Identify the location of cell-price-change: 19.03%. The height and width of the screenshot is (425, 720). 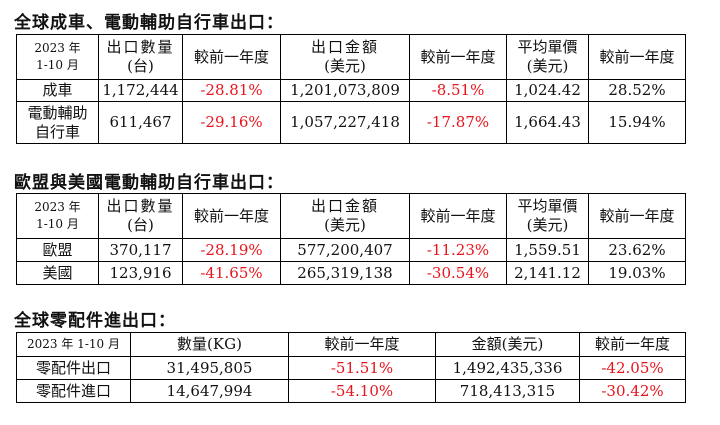
(637, 273).